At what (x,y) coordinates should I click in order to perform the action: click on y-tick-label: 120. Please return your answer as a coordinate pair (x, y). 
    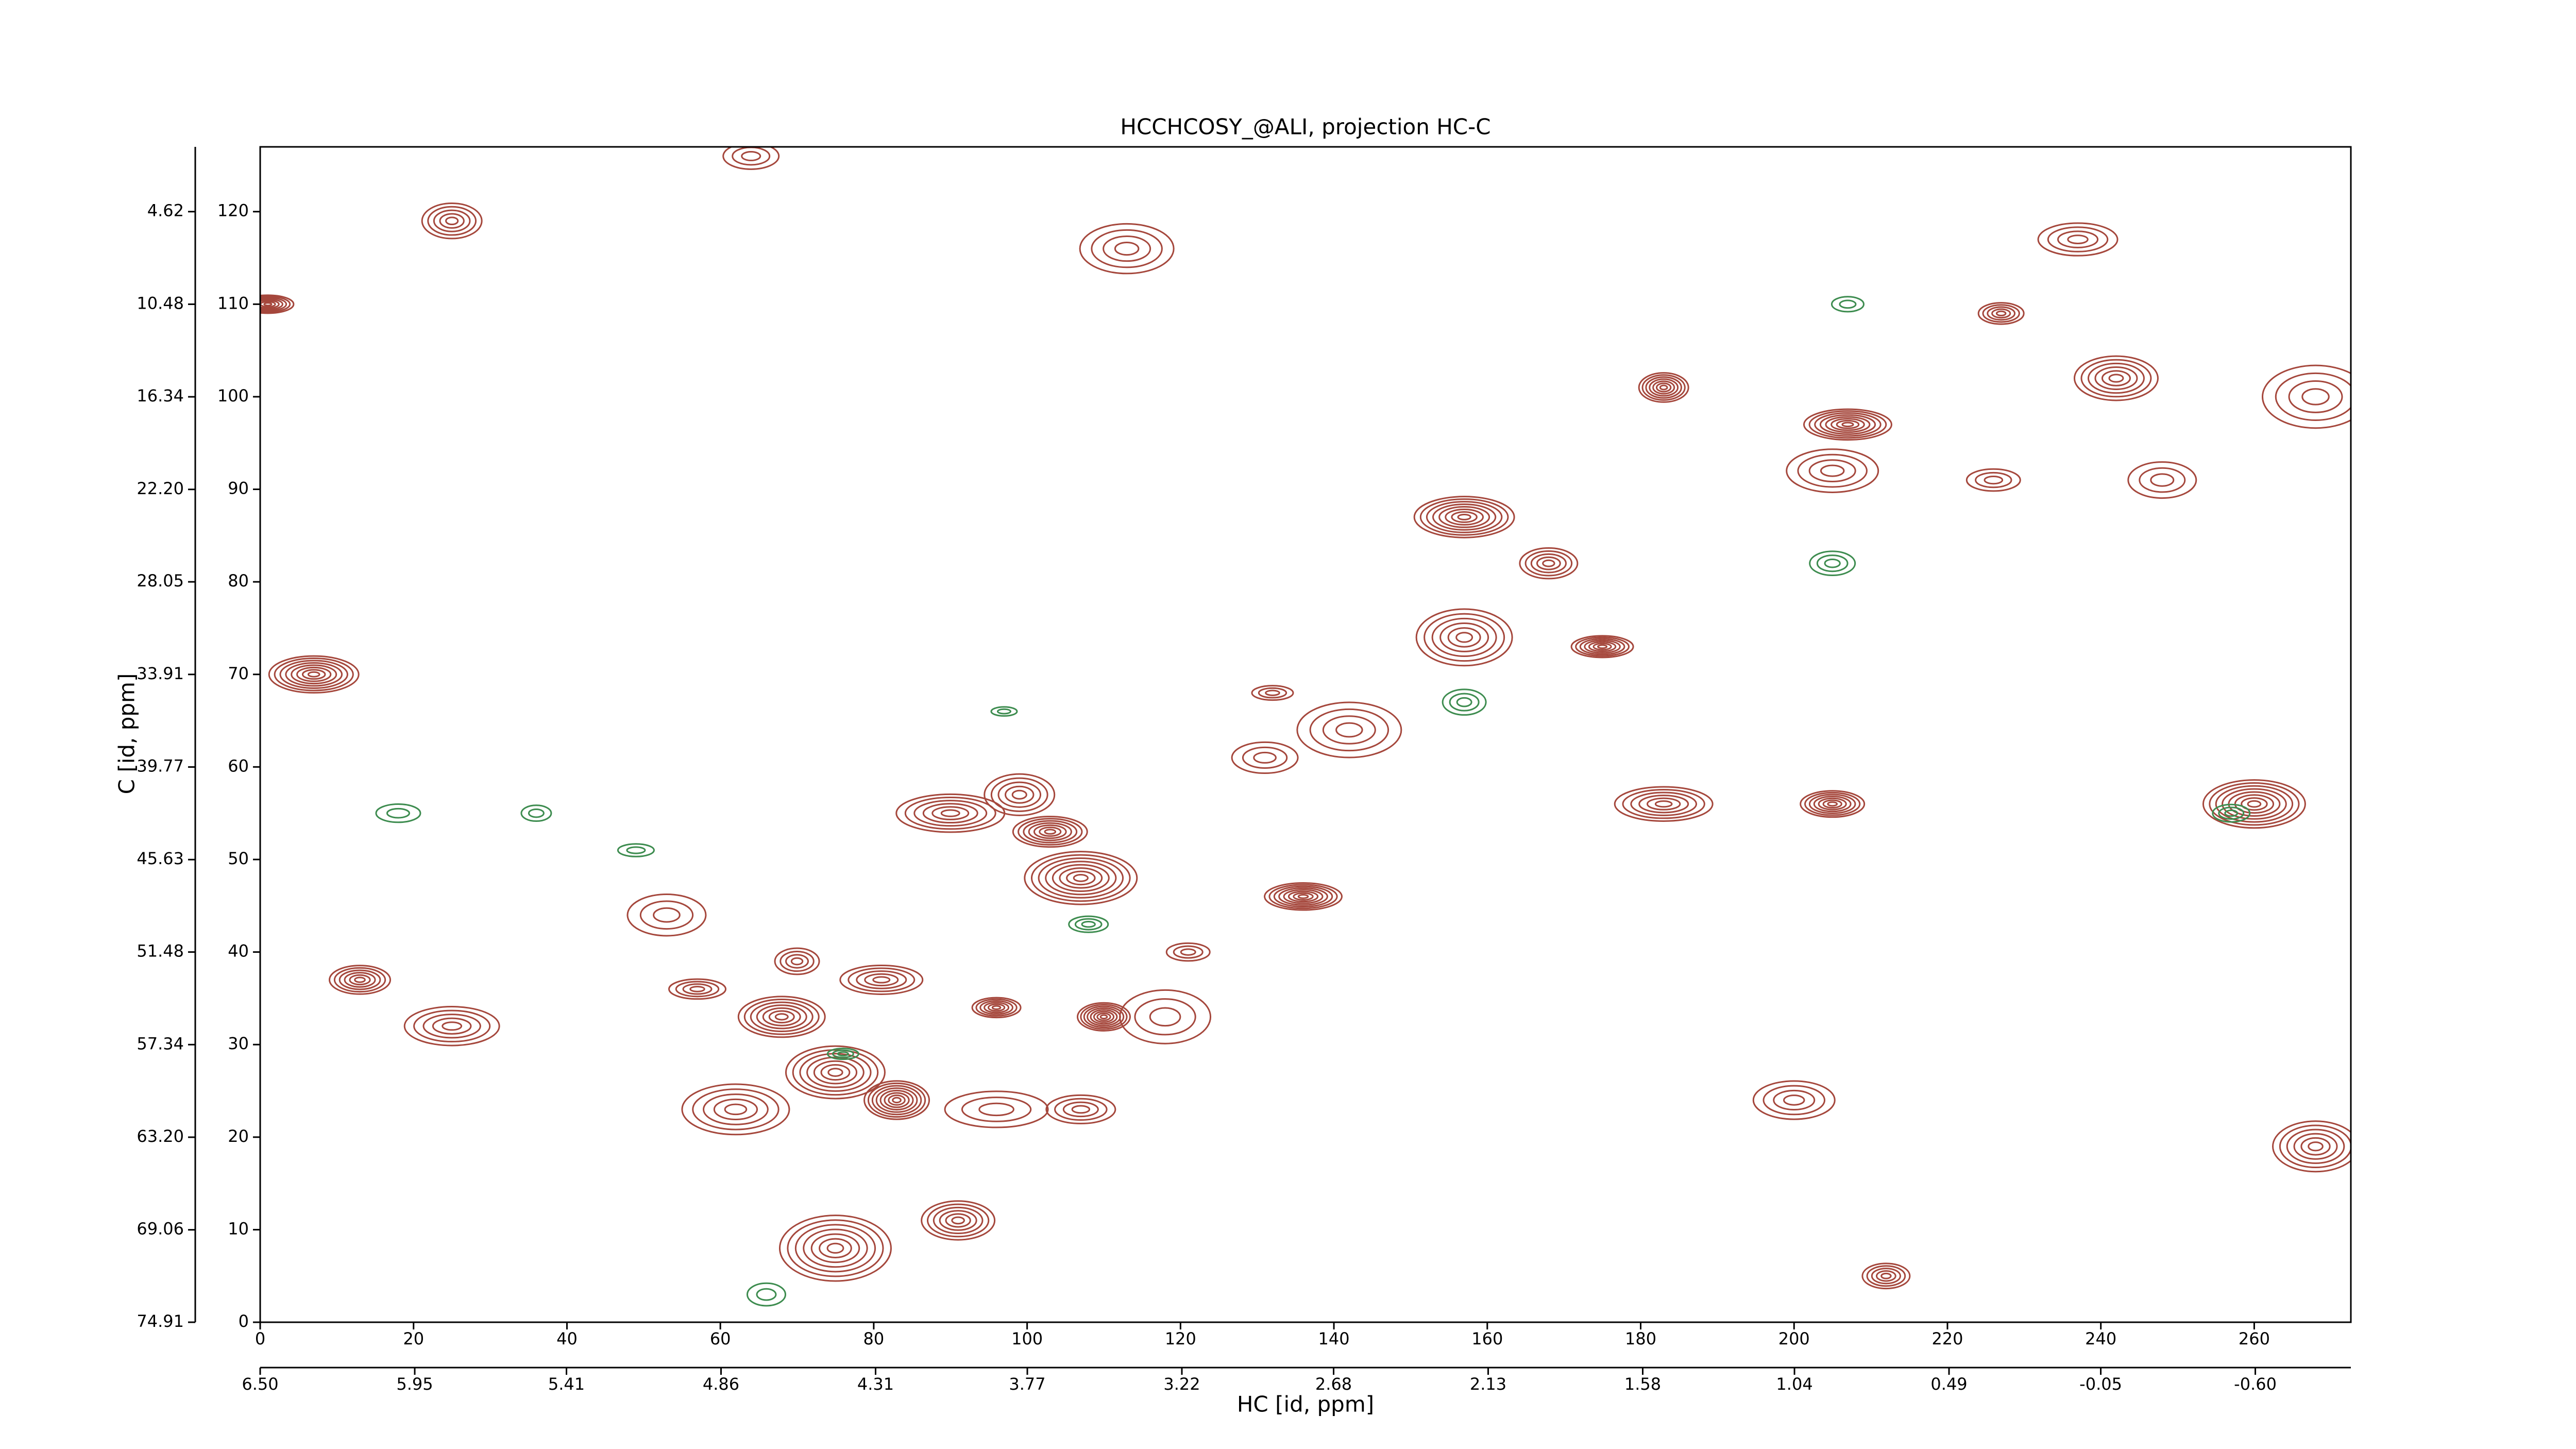
    Looking at the image, I should click on (233, 211).